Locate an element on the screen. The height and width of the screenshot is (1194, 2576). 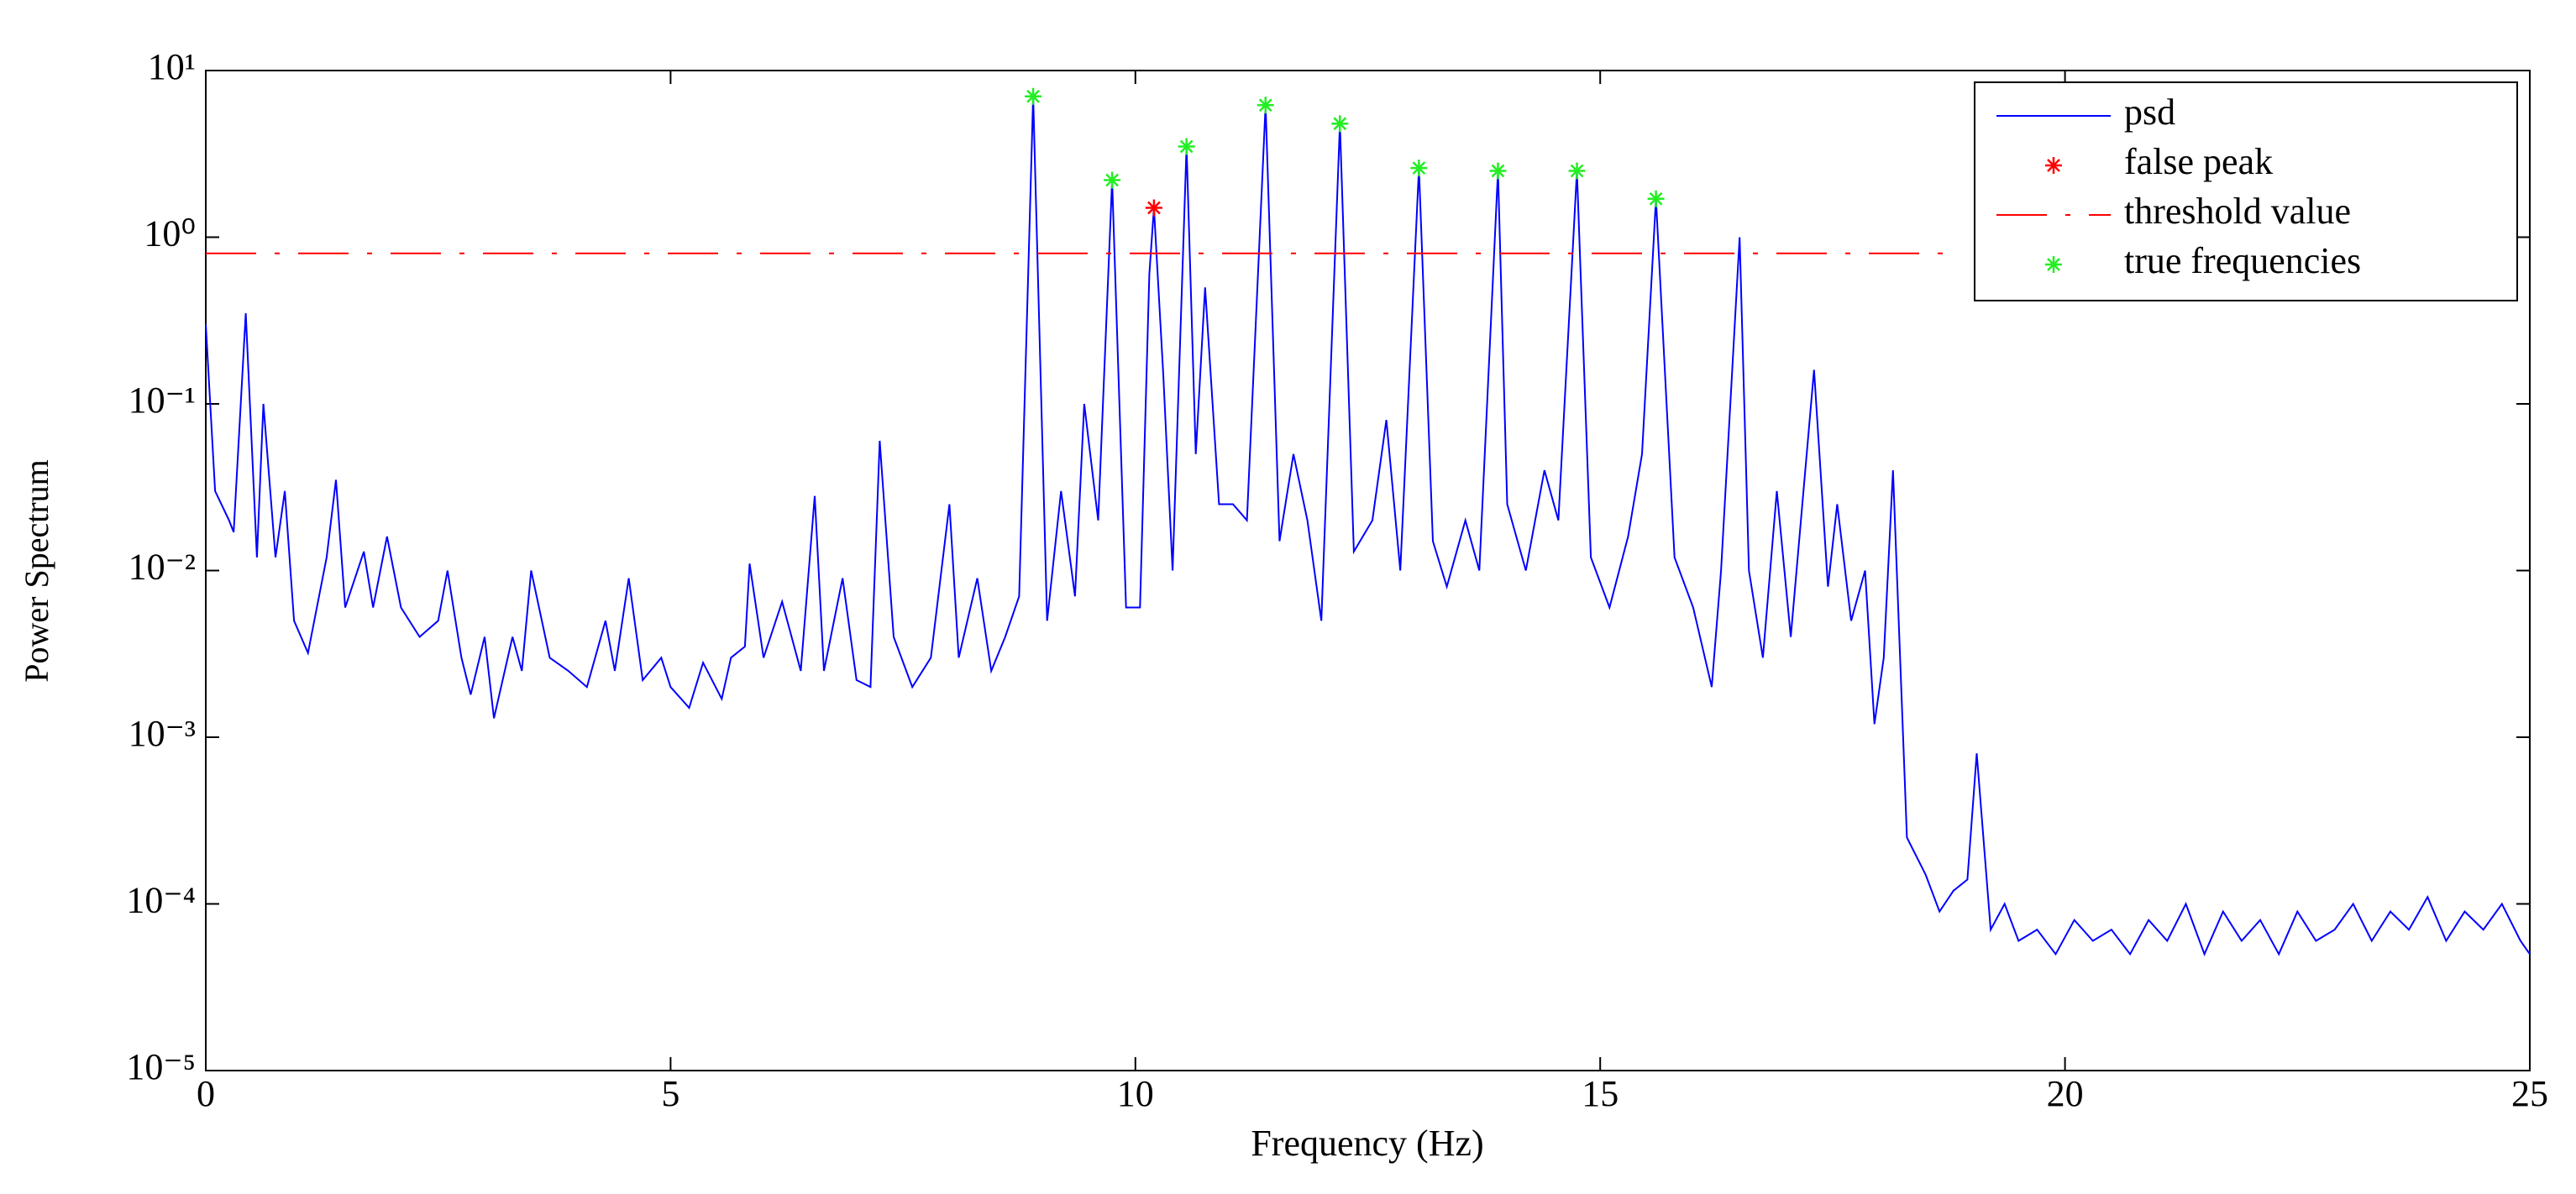
legend-label: true frequencies is located at coordinates (2242, 260).